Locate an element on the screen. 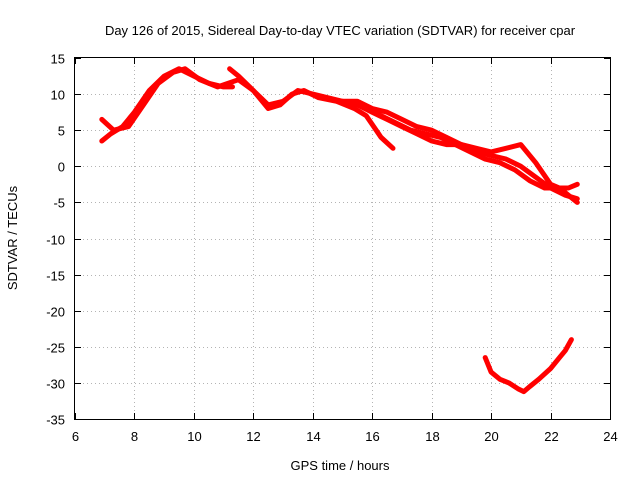 The image size is (640, 480). x-tick-label: 20 is located at coordinates (491, 436).